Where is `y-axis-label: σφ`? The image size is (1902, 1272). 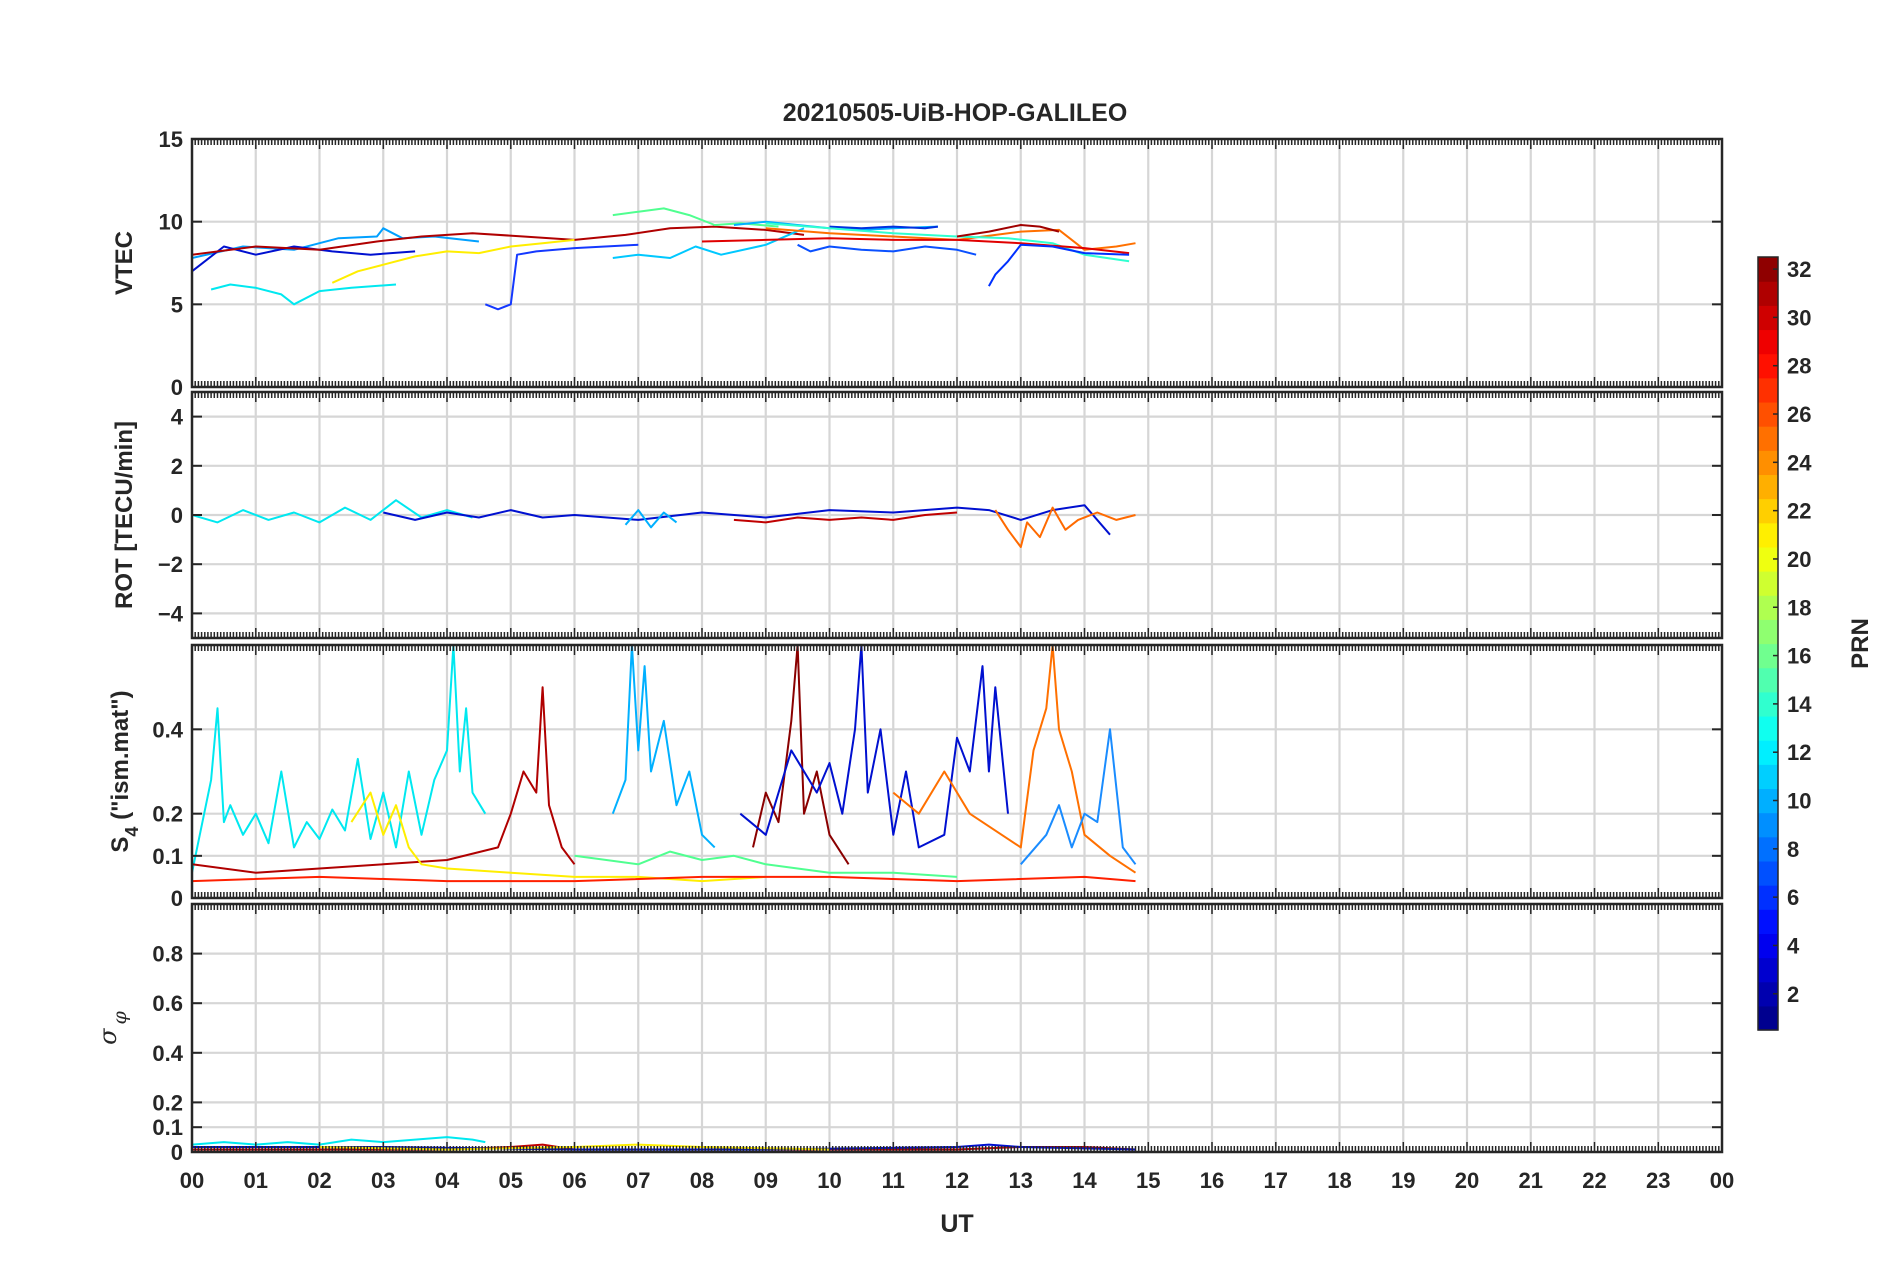 y-axis-label: σφ is located at coordinates (112, 1027).